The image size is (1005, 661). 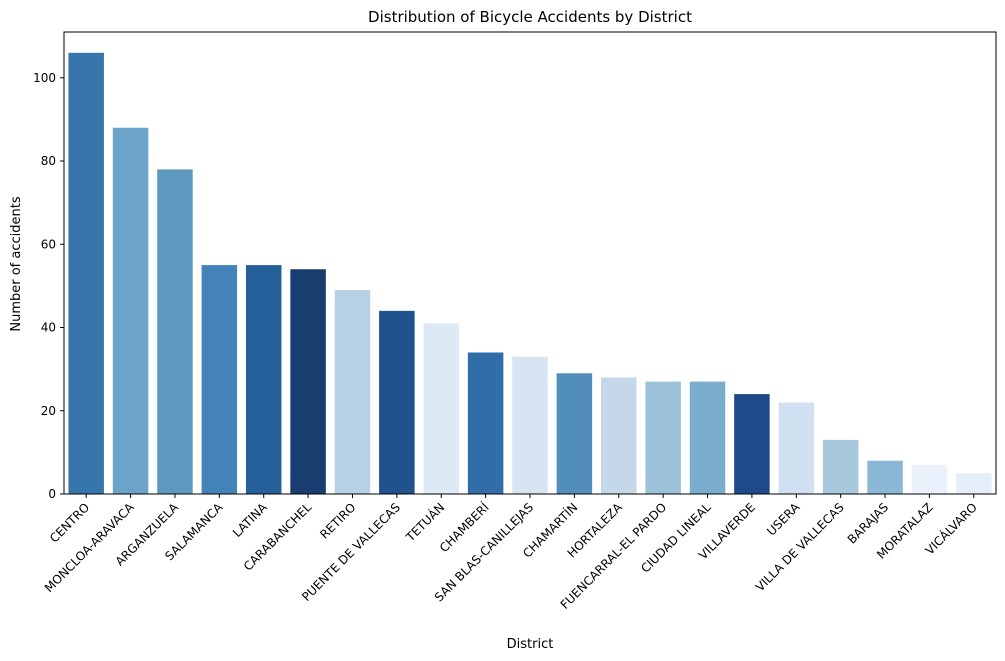 I want to click on y-tick-label: 20, so click(x=48, y=411).